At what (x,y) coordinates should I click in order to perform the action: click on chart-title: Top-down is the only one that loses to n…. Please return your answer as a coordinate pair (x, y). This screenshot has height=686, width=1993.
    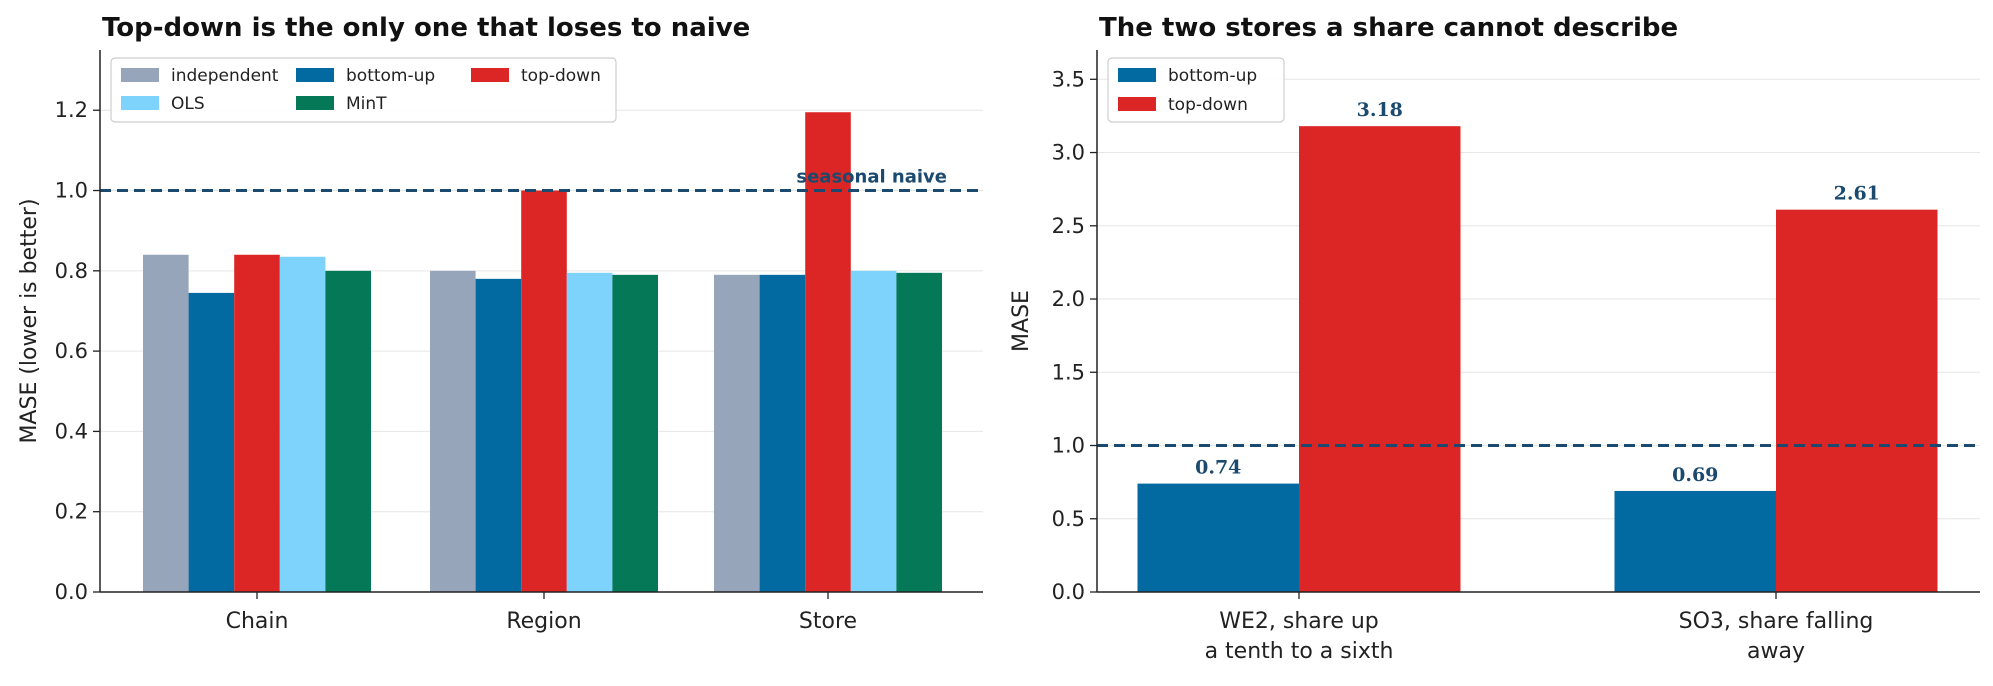
    Looking at the image, I should click on (426, 28).